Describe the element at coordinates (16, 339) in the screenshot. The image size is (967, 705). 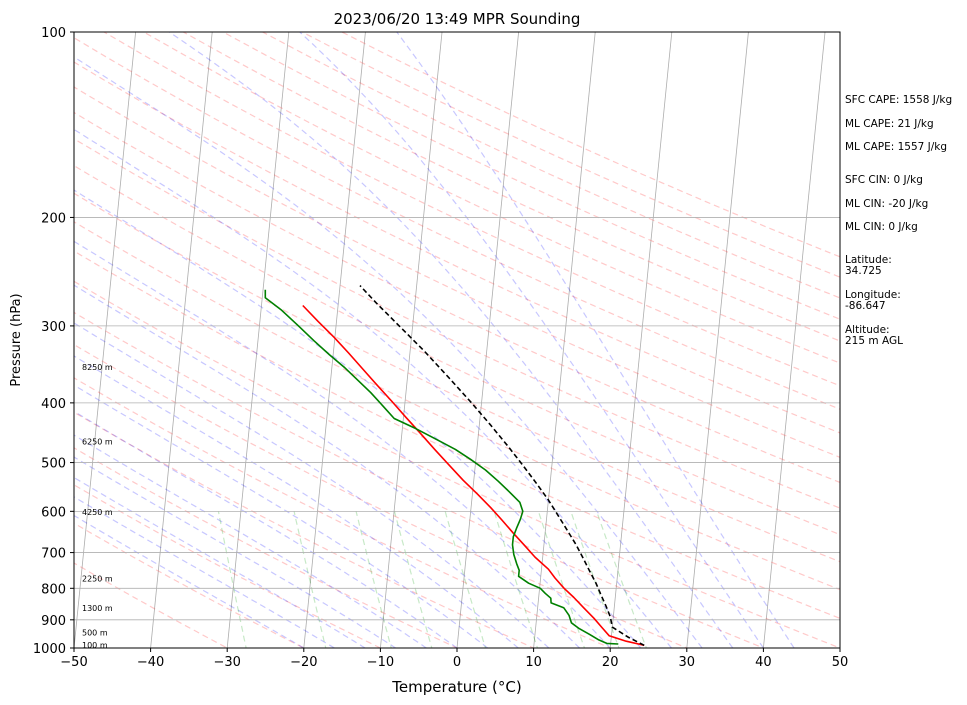
I see `y-axis-label: Pressure (hPa)` at that location.